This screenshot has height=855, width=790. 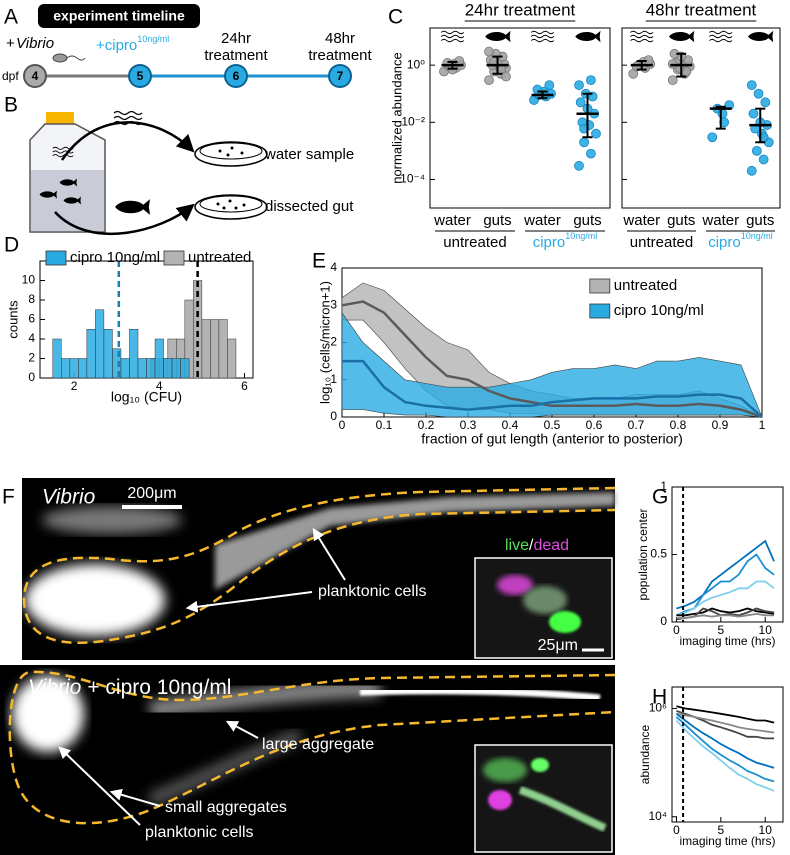 I want to click on panel-label: C, so click(x=395, y=17).